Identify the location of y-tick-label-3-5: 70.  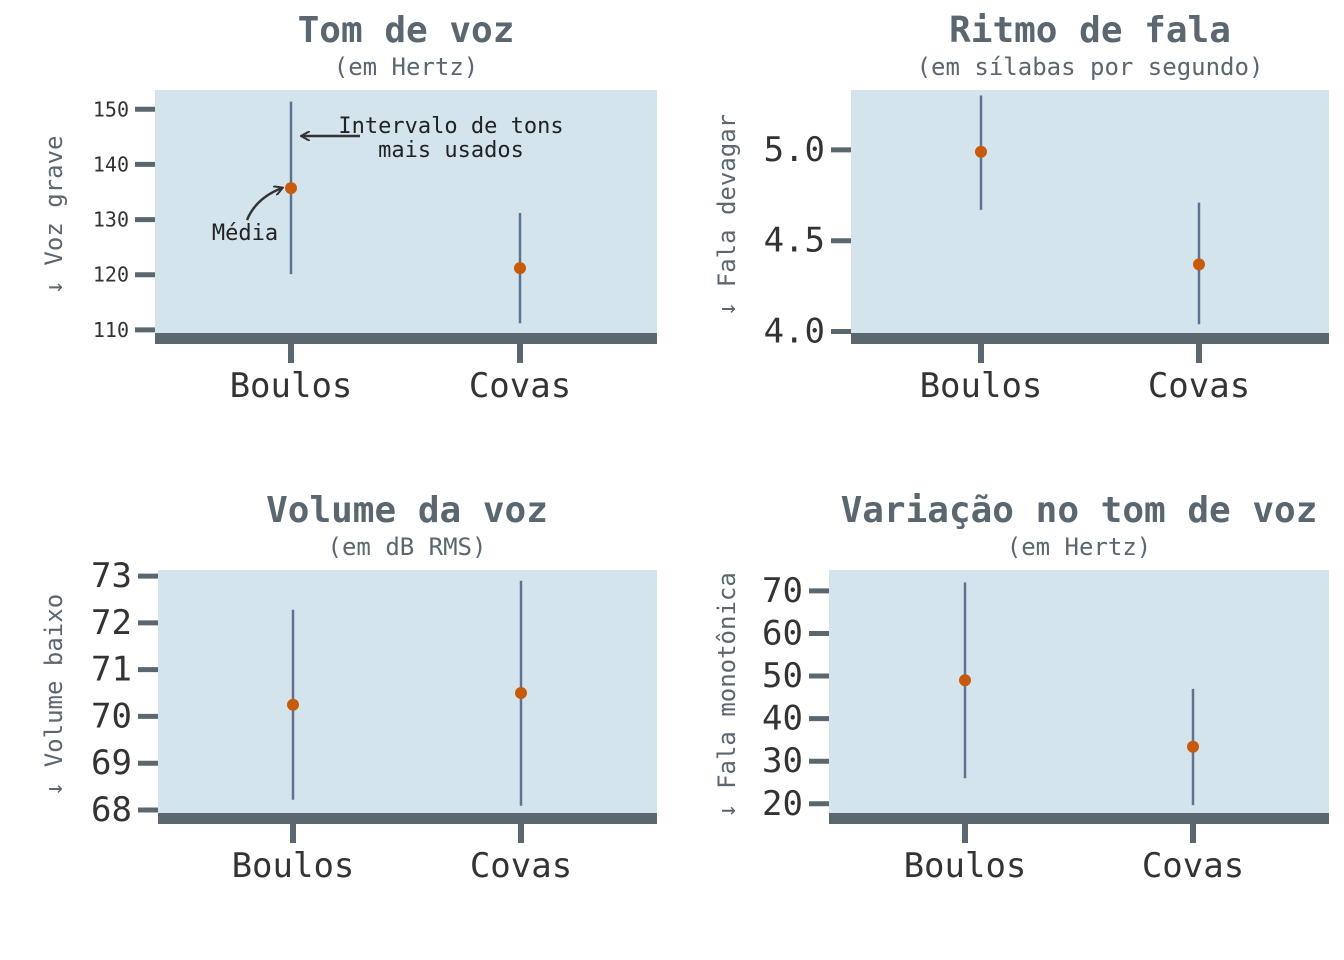
(782, 591).